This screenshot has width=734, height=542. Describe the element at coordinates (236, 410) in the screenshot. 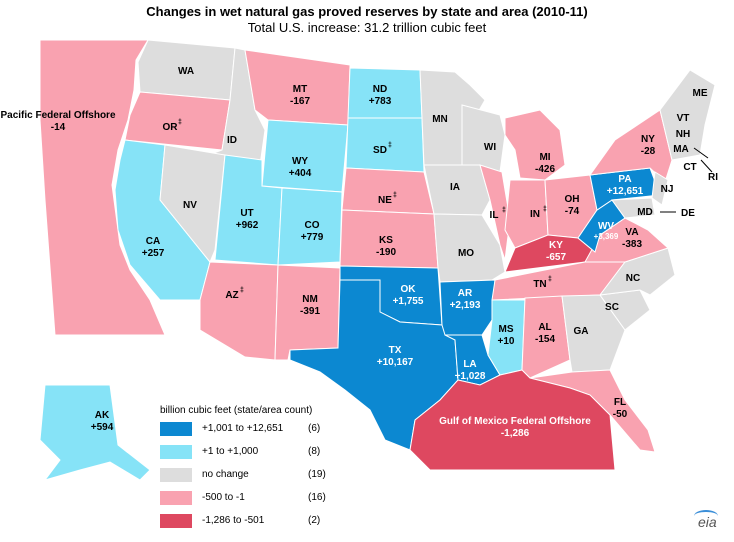

I see `legend-title: billion cubic feet (state/area count)` at that location.